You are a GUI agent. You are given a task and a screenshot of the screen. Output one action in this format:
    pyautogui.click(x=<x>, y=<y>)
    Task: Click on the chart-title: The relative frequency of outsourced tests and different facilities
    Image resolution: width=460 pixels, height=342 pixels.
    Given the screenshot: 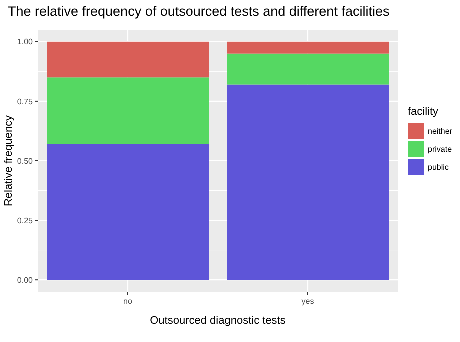 What is the action you would take?
    pyautogui.click(x=199, y=11)
    